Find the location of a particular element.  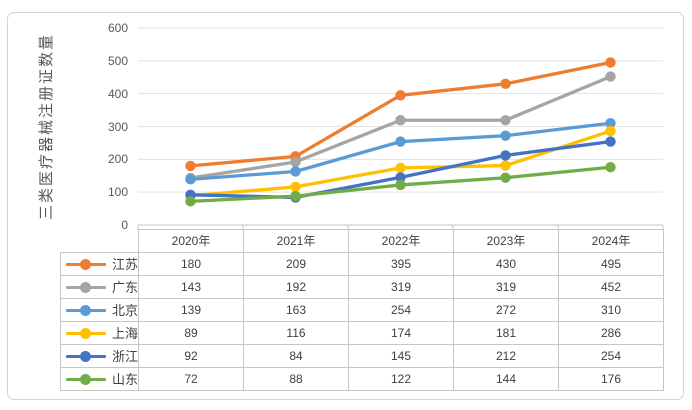

table-value-cell: 122 is located at coordinates (401, 379).